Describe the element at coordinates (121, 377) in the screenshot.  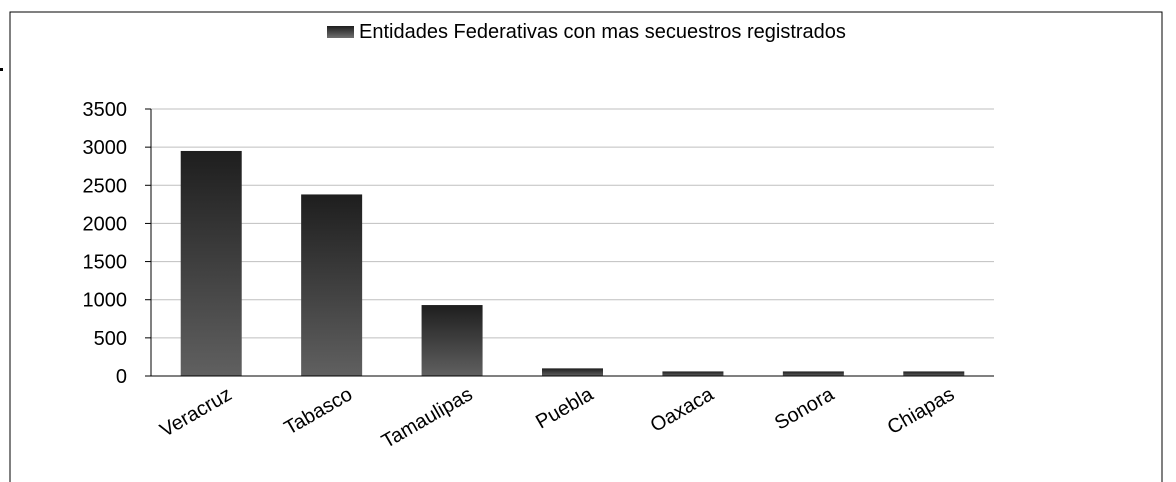
I see `y-tick-label: 0` at that location.